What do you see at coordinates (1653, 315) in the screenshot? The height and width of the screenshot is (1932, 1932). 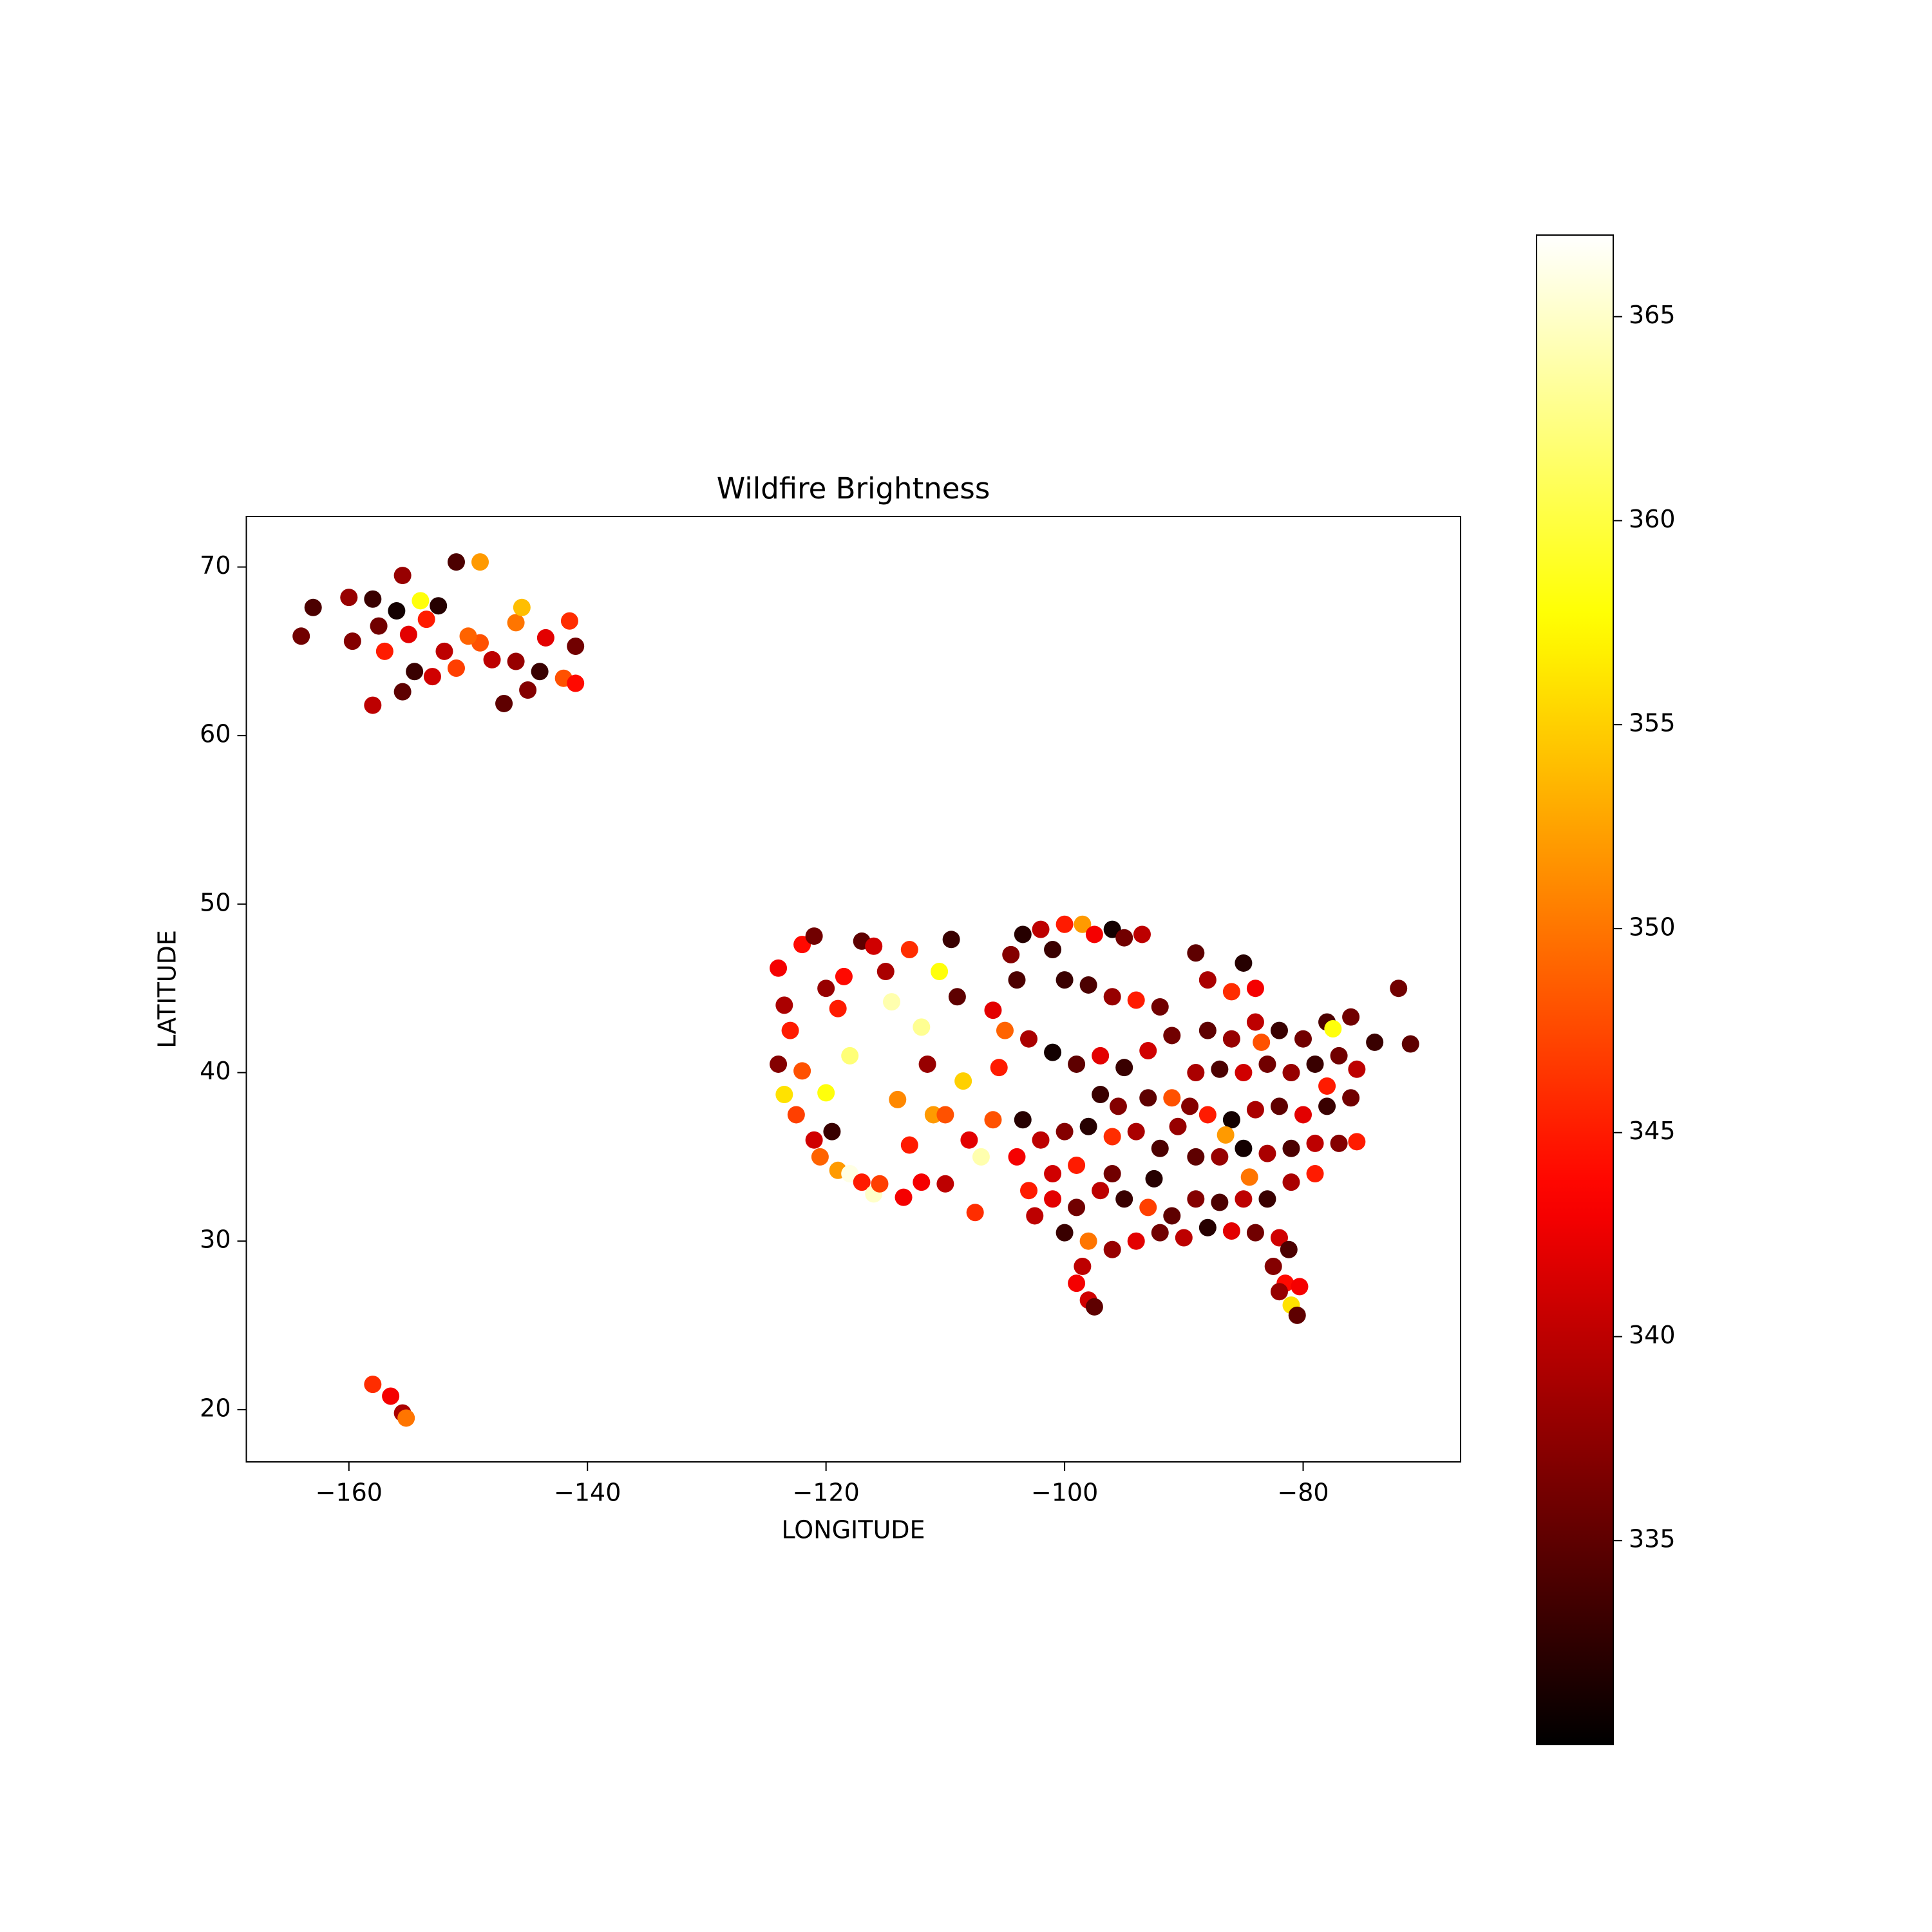 I see `colorbar-tick-label: 365` at bounding box center [1653, 315].